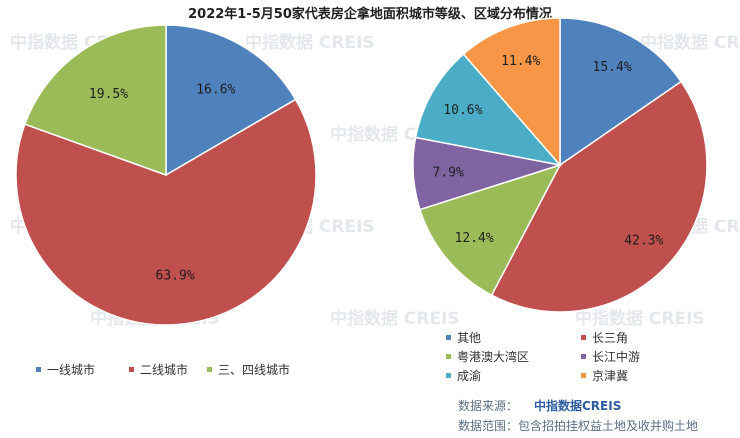 Image resolution: width=740 pixels, height=438 pixels. What do you see at coordinates (493, 356) in the screenshot?
I see `legend-item: 粤港澳大湾区` at bounding box center [493, 356].